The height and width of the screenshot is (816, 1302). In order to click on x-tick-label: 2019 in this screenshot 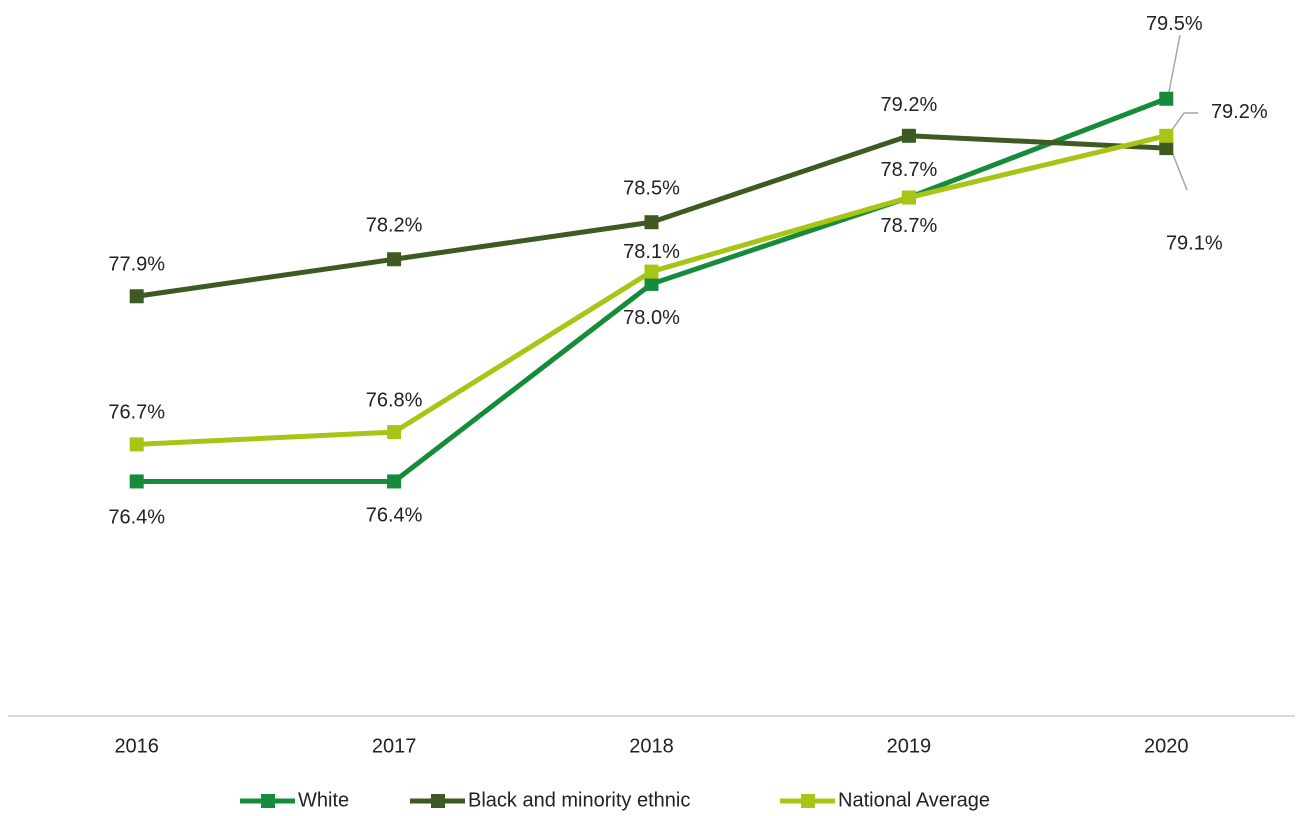, I will do `click(909, 746)`.